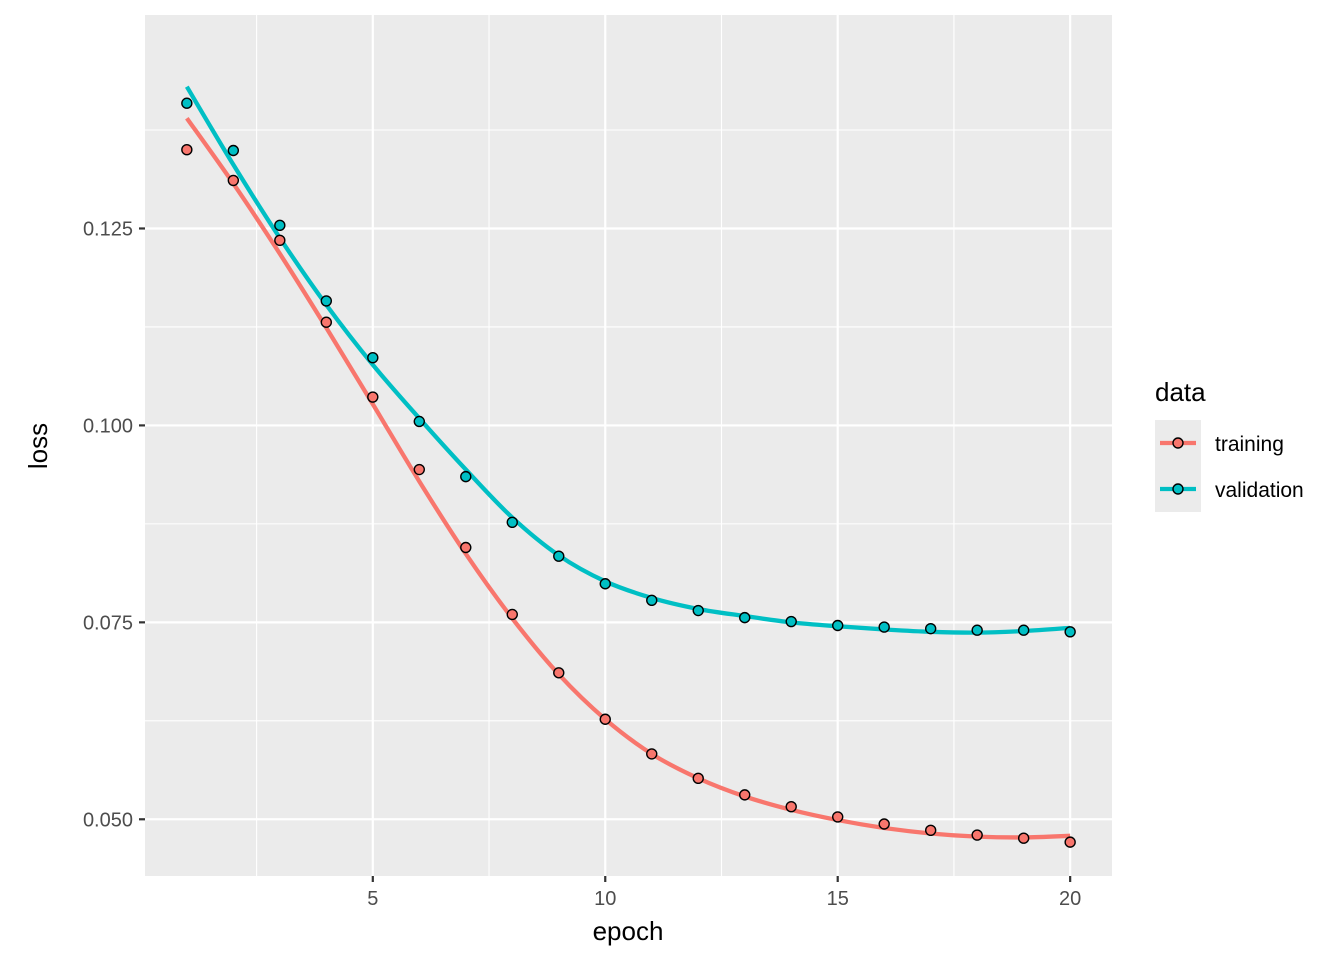 The height and width of the screenshot is (960, 1344). I want to click on y-axis-title: loss, so click(38, 446).